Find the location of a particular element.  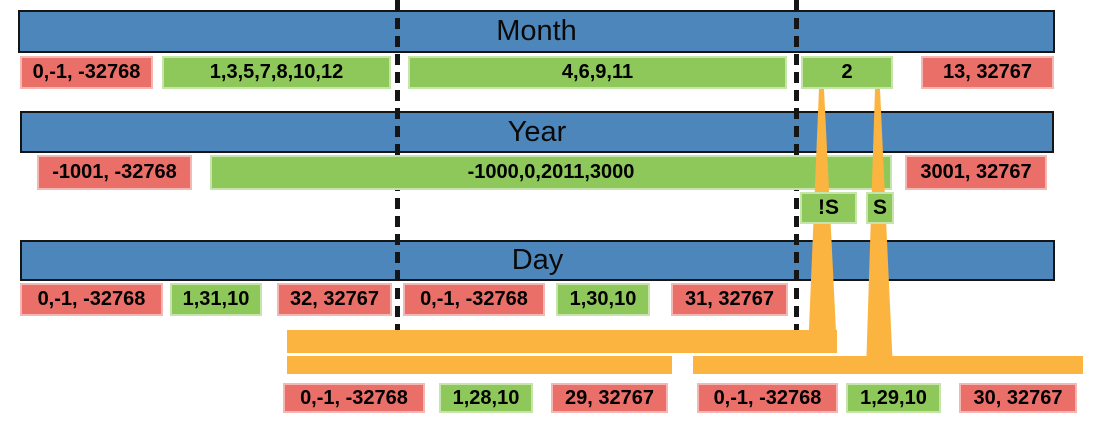

month-partition-invalid-high: 13, 32767 is located at coordinates (987, 72).